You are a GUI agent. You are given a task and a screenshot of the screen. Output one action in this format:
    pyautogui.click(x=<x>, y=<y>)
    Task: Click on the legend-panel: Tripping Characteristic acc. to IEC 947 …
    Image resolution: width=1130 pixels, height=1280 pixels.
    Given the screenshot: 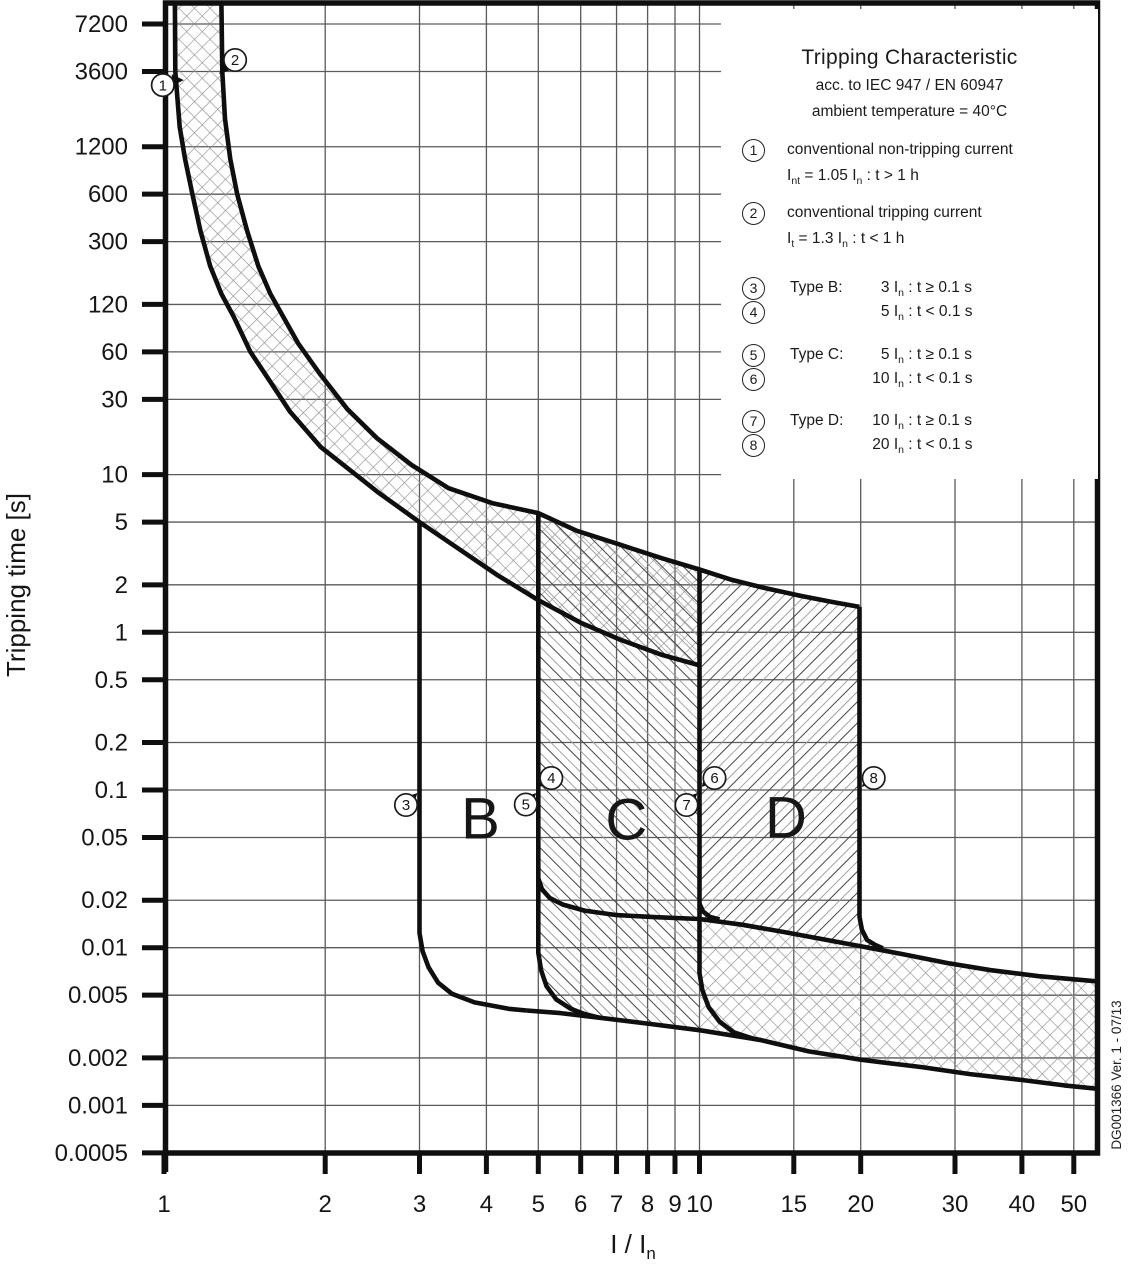 What is the action you would take?
    pyautogui.click(x=909, y=244)
    